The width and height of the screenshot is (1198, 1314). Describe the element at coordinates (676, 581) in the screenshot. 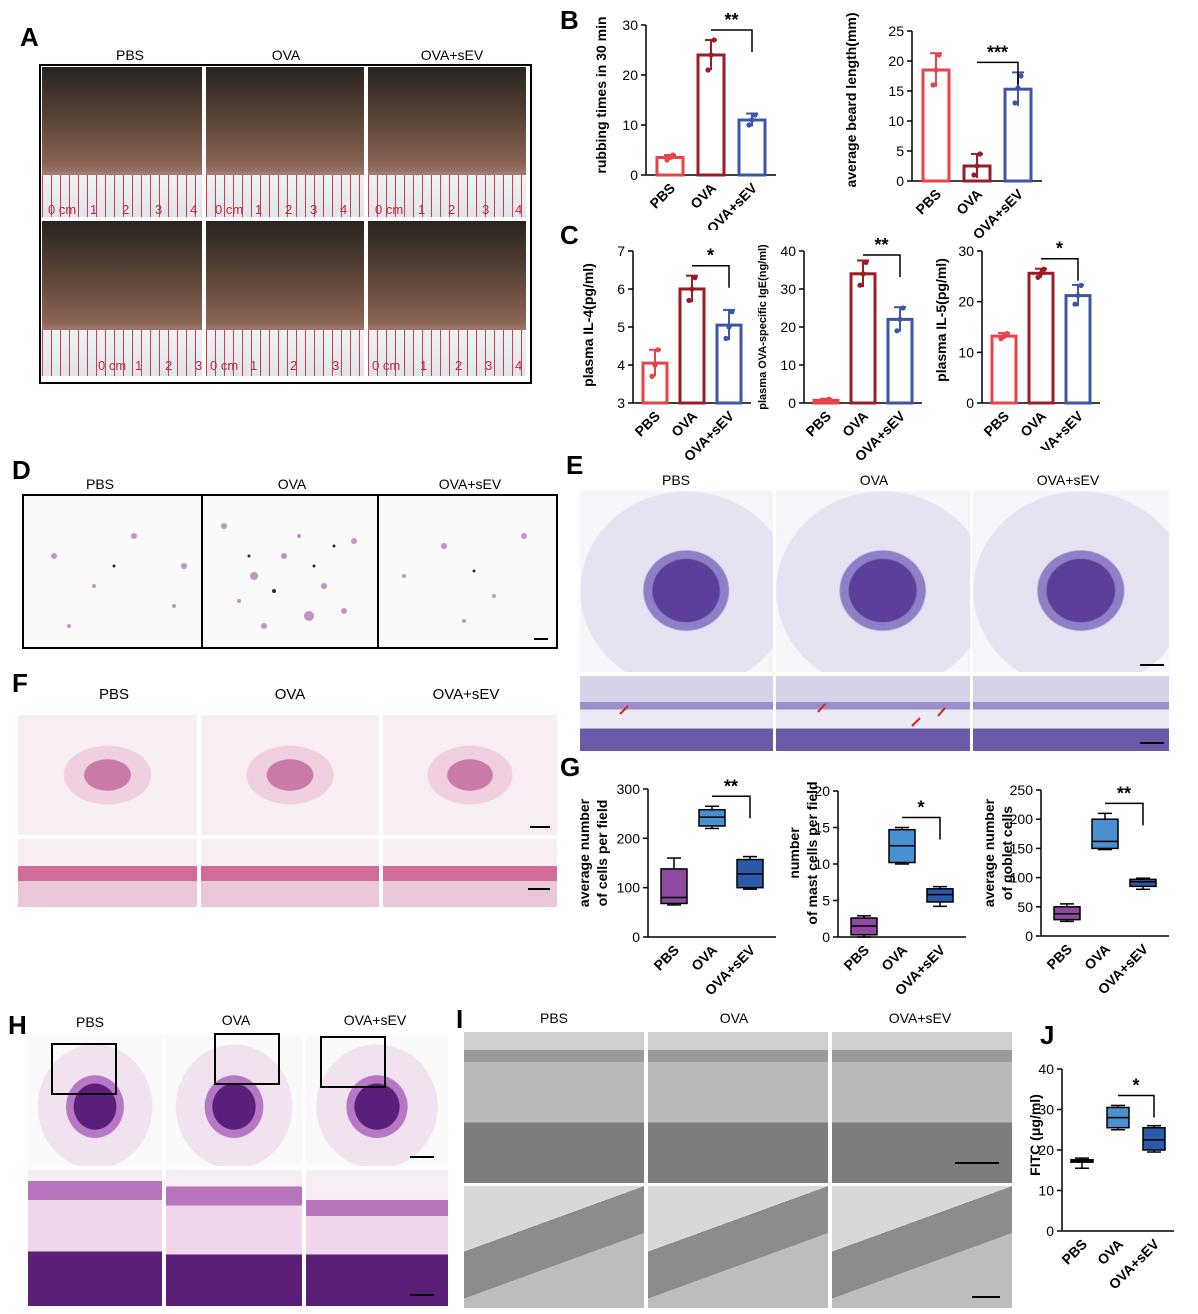

I see `toluidine-pbs-low` at that location.